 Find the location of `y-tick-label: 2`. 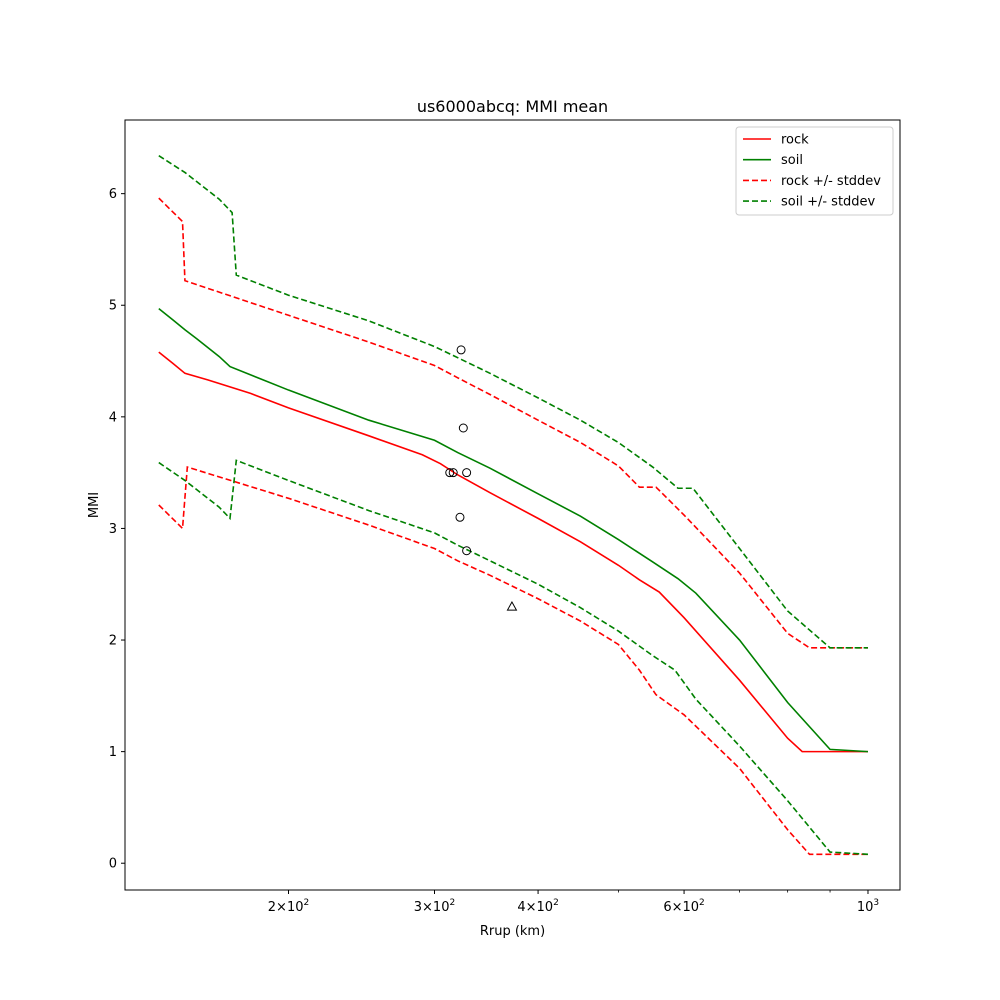

y-tick-label: 2 is located at coordinates (113, 641).